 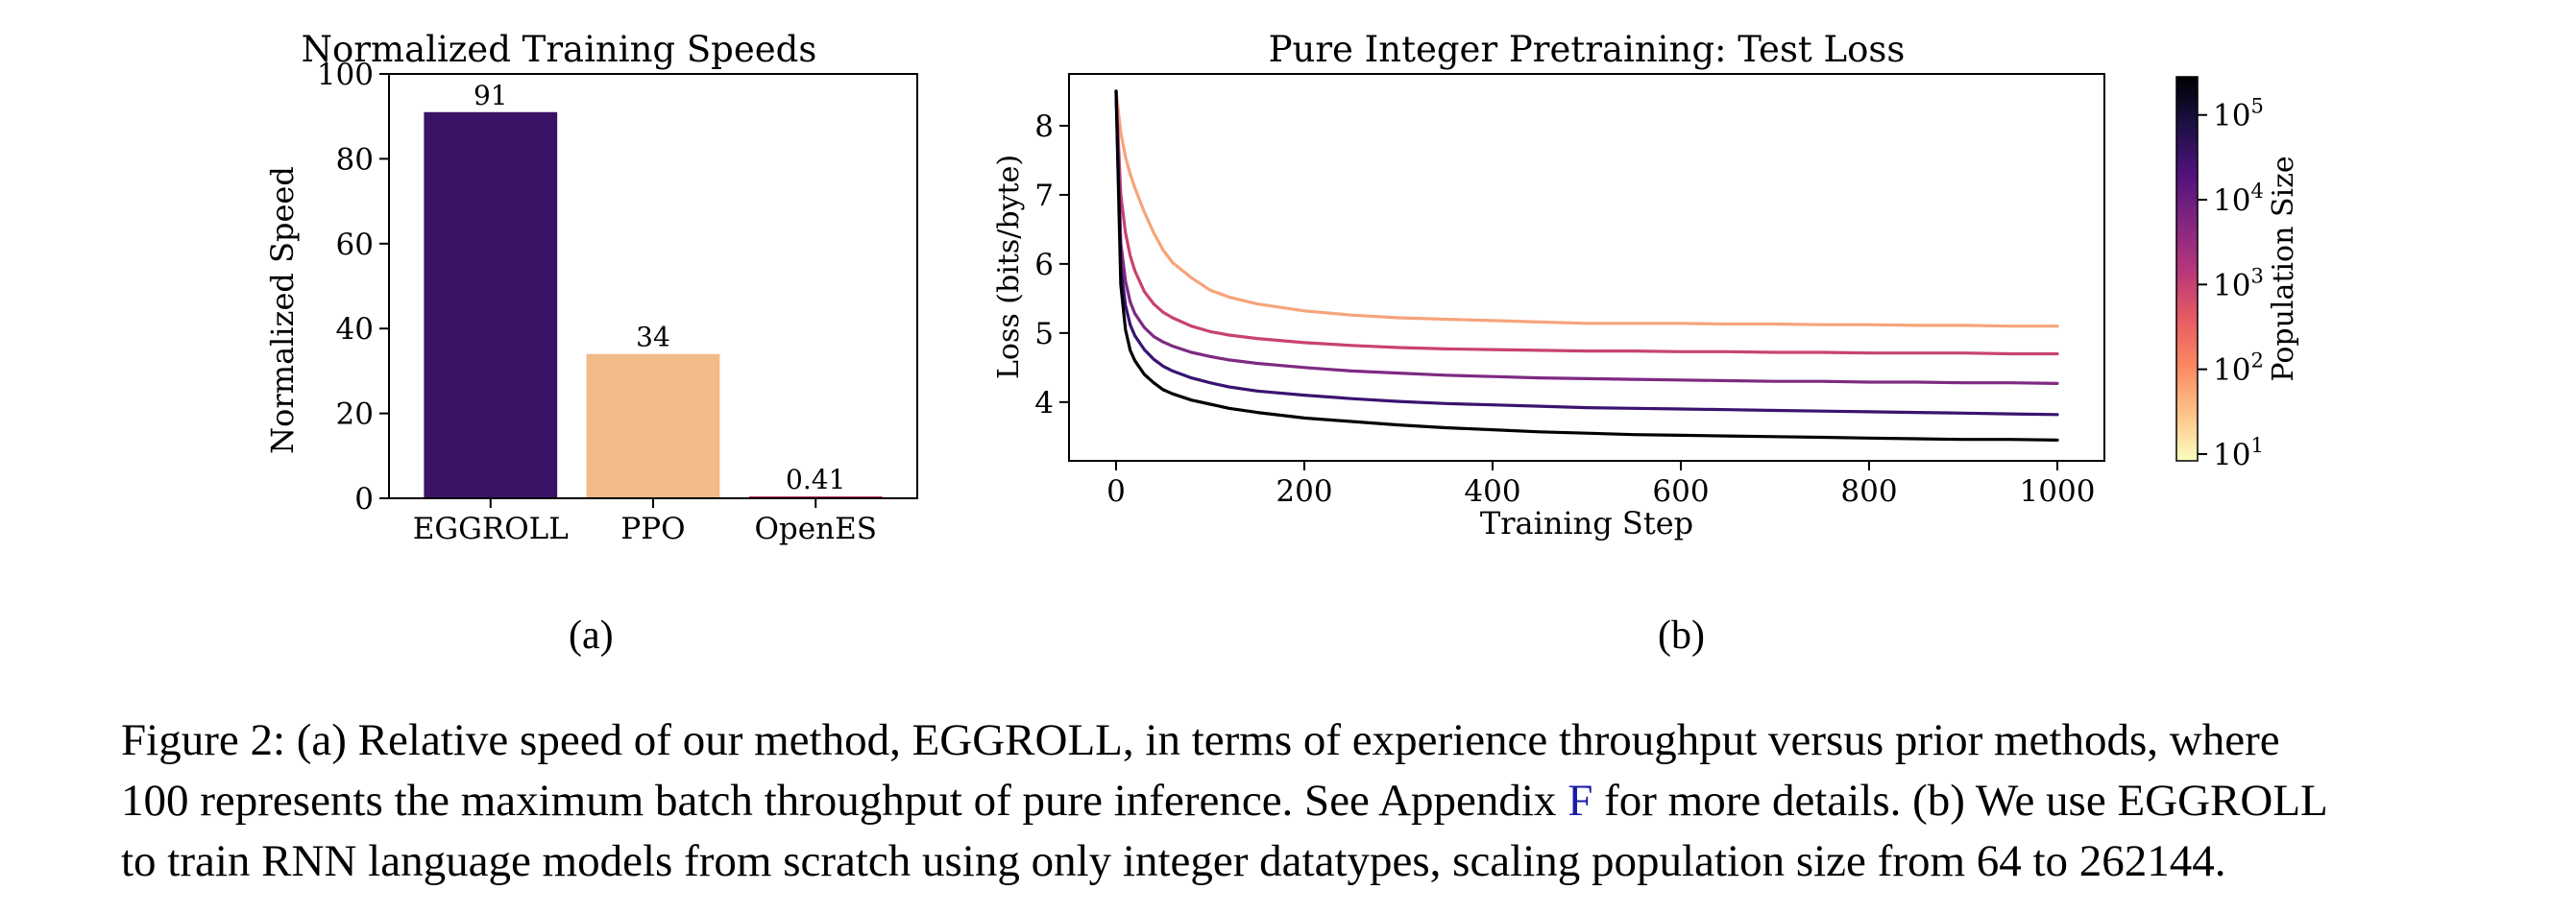 What do you see at coordinates (282, 310) in the screenshot?
I see `bar-chart-ylabel: Normalized Speed` at bounding box center [282, 310].